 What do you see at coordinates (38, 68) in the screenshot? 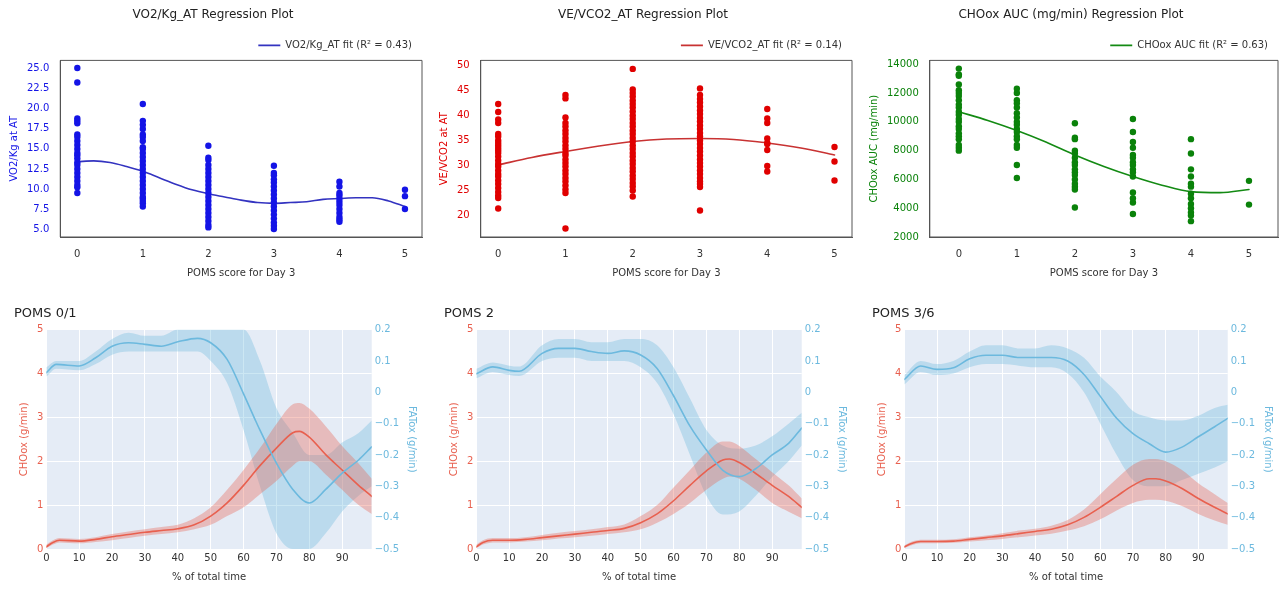
I see `y-tick-label: 25.0` at bounding box center [38, 68].